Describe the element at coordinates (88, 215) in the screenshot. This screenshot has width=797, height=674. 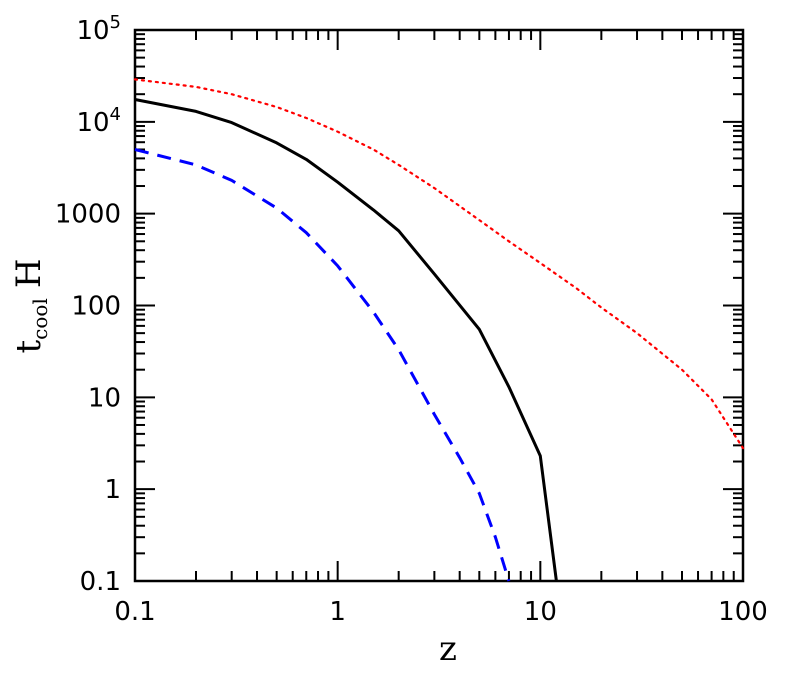
I see `y-tick-label: 1000` at that location.